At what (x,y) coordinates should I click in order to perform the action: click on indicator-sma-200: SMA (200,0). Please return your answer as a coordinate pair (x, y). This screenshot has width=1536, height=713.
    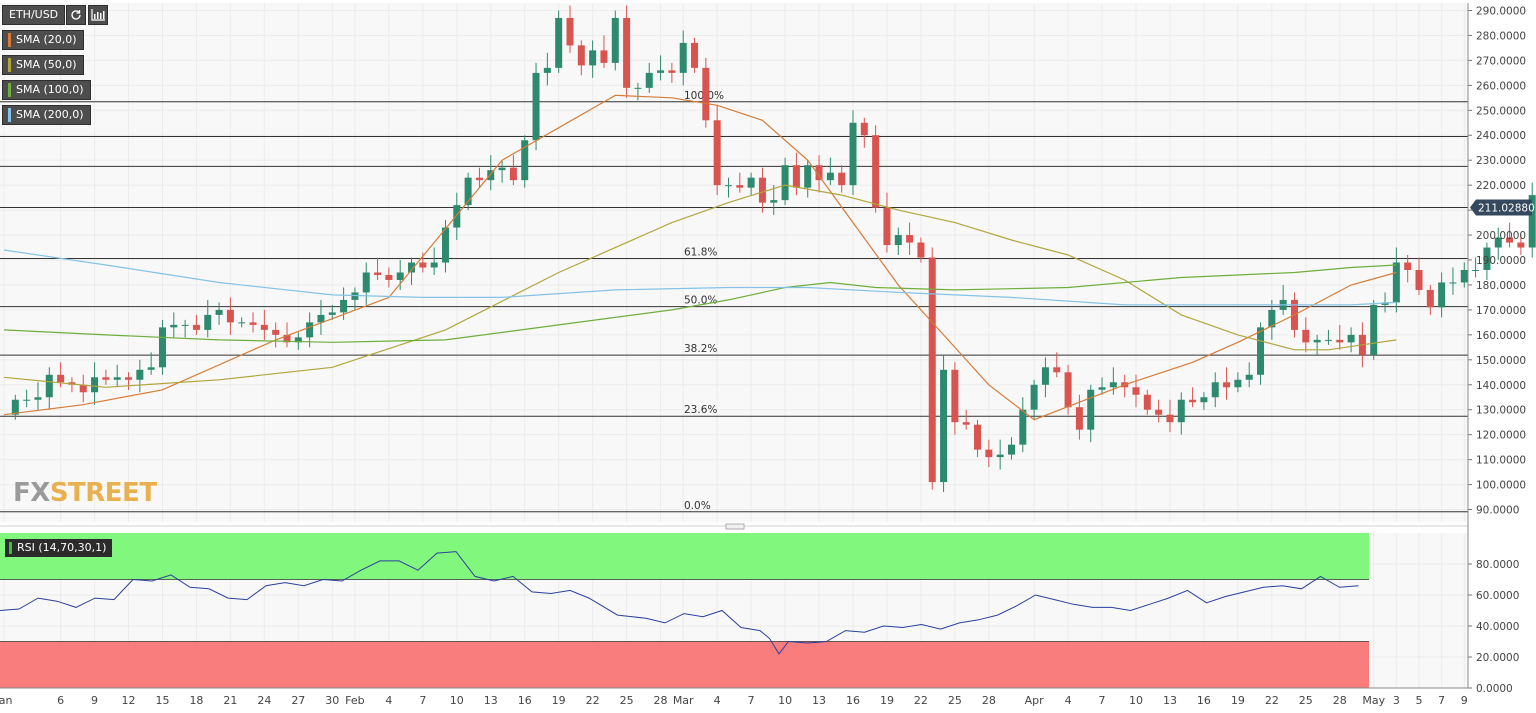
    Looking at the image, I should click on (46, 115).